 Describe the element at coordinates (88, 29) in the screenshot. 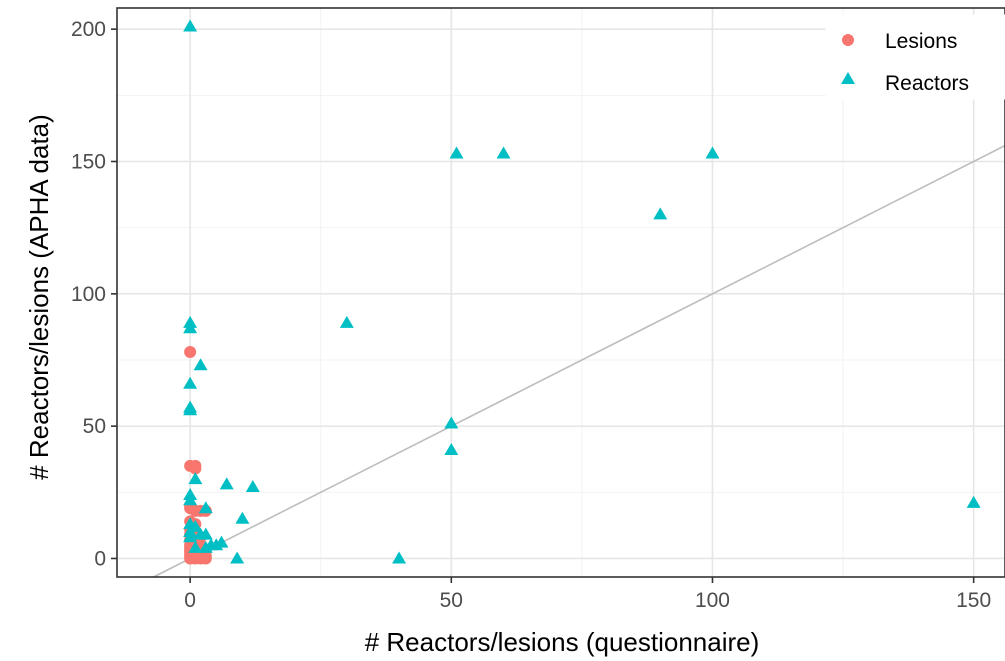

I see `y-tick-label: 200` at that location.